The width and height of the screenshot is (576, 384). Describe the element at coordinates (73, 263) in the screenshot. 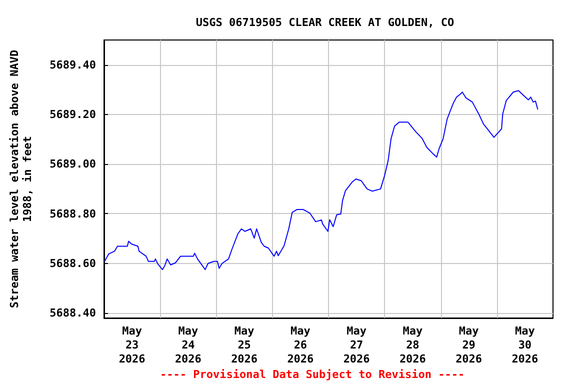

I see `y-tick-label: 5688.60` at that location.